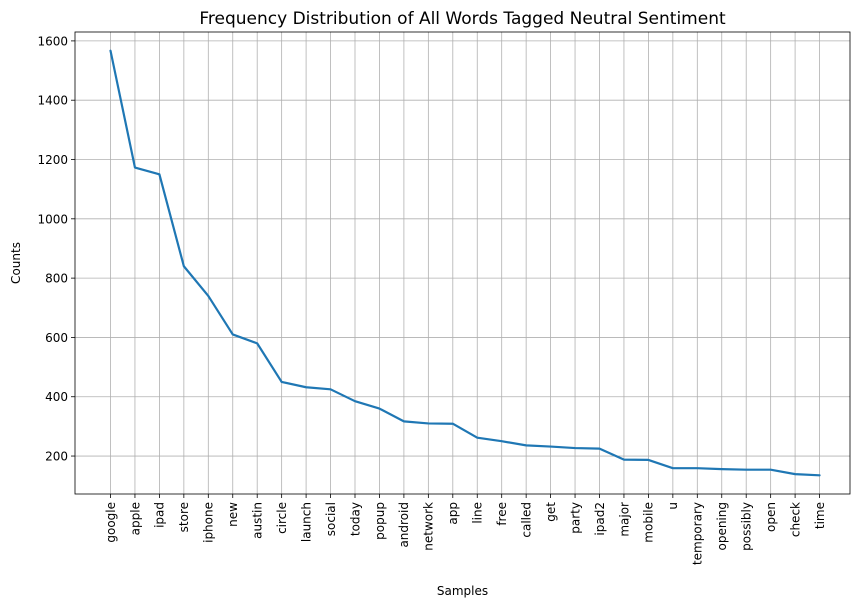 The height and width of the screenshot is (607, 859). What do you see at coordinates (502, 514) in the screenshot?
I see `x-tick-label: free` at bounding box center [502, 514].